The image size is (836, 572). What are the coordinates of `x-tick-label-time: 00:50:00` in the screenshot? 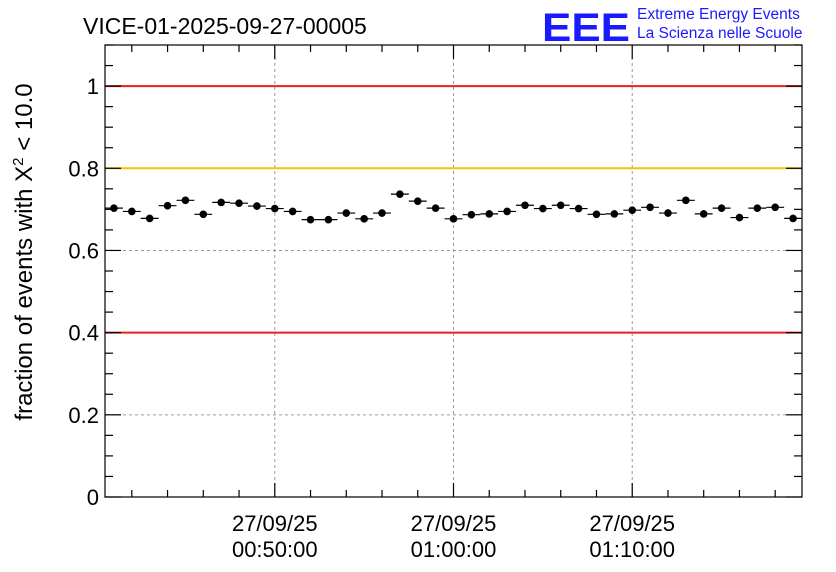 It's located at (275, 549).